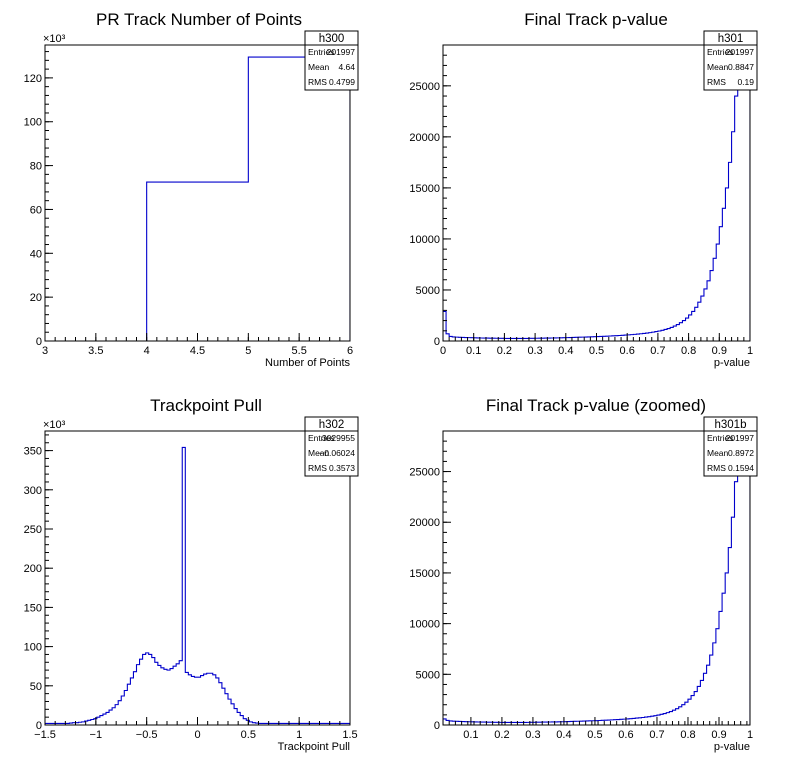 This screenshot has height=772, width=796. Describe the element at coordinates (565, 351) in the screenshot. I see `x-tick-label: 0.4` at that location.